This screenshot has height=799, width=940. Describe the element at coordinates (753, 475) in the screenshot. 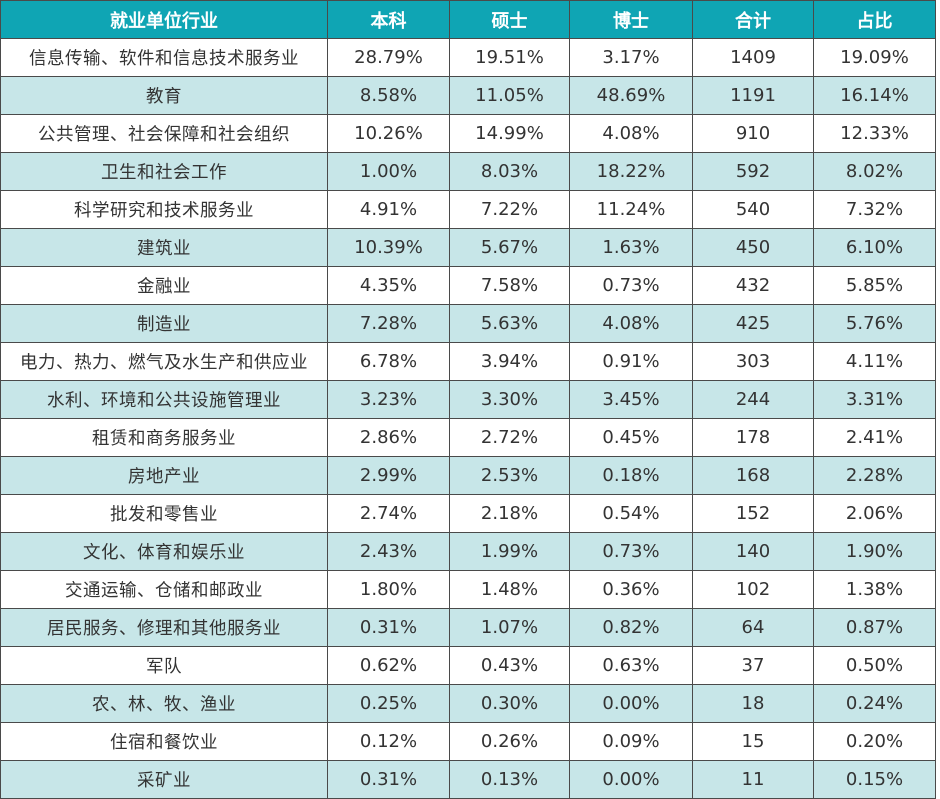

I see `cell-total: 168` at that location.